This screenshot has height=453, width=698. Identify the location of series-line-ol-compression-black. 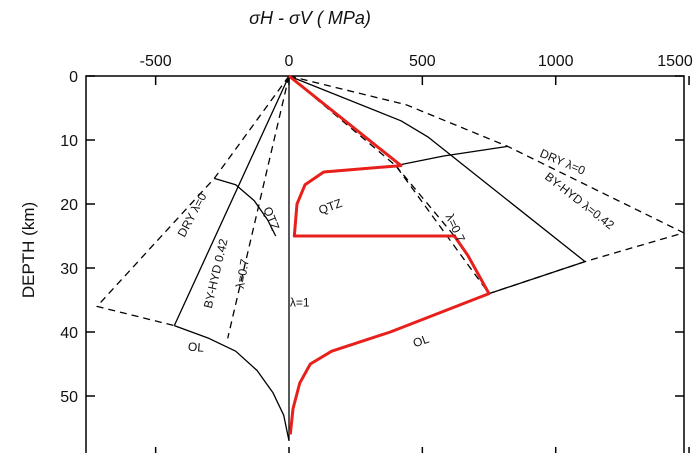
(537, 277).